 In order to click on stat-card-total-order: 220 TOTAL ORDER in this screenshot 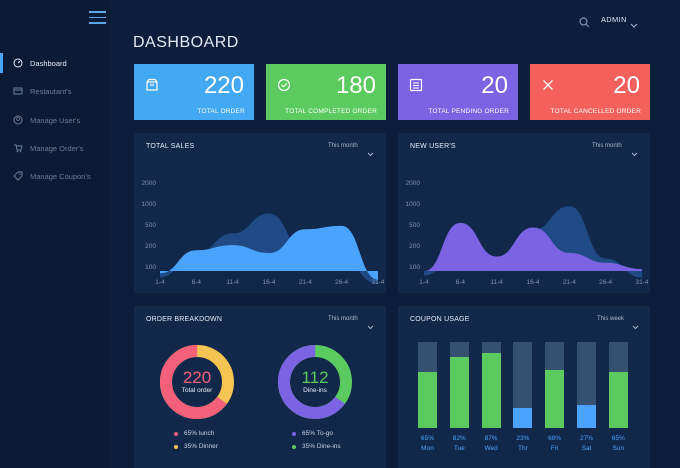, I will do `click(194, 92)`.